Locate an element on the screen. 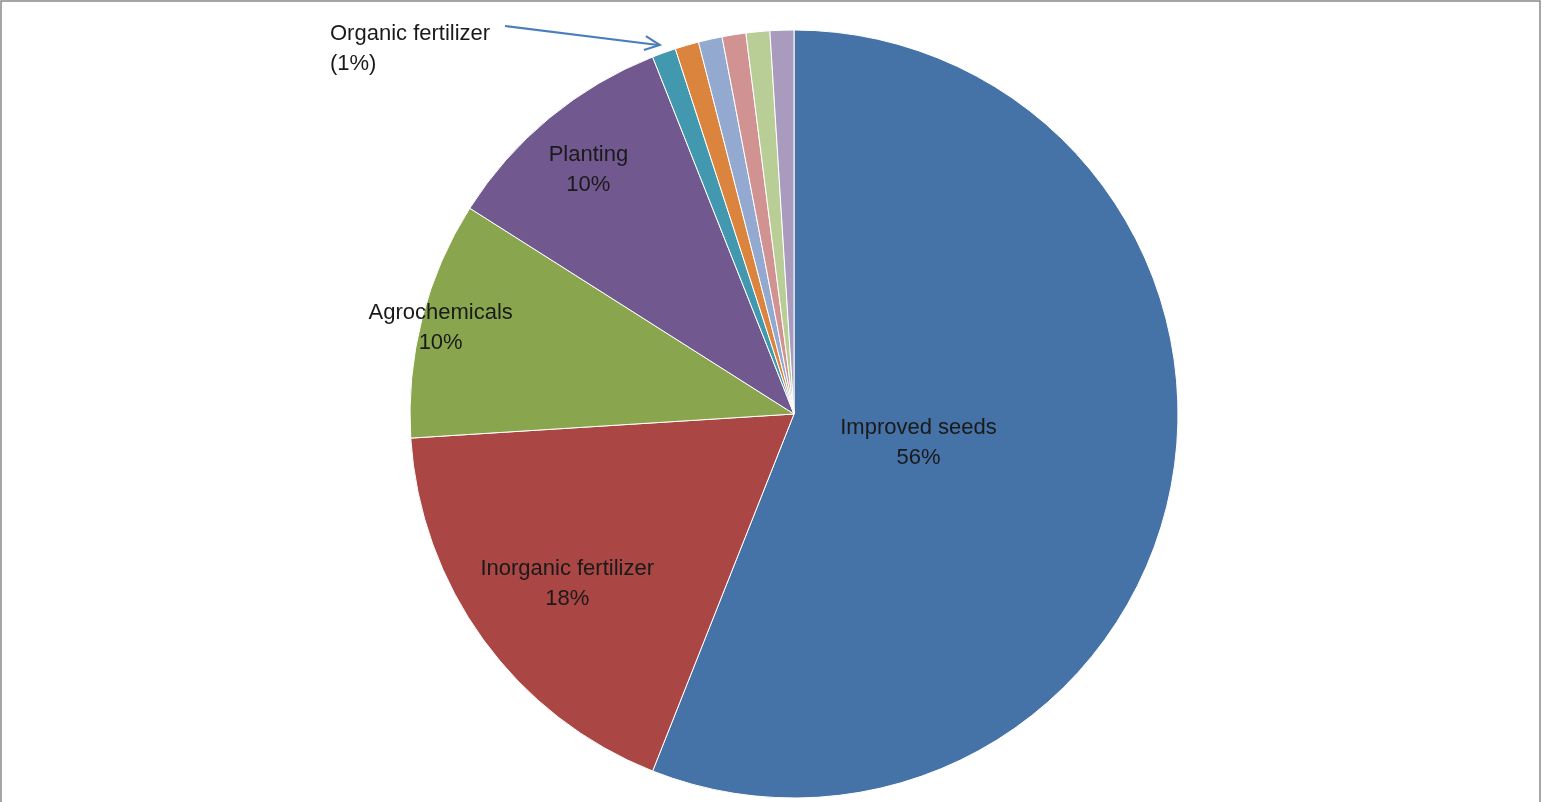  data-label: 56% is located at coordinates (918, 456).